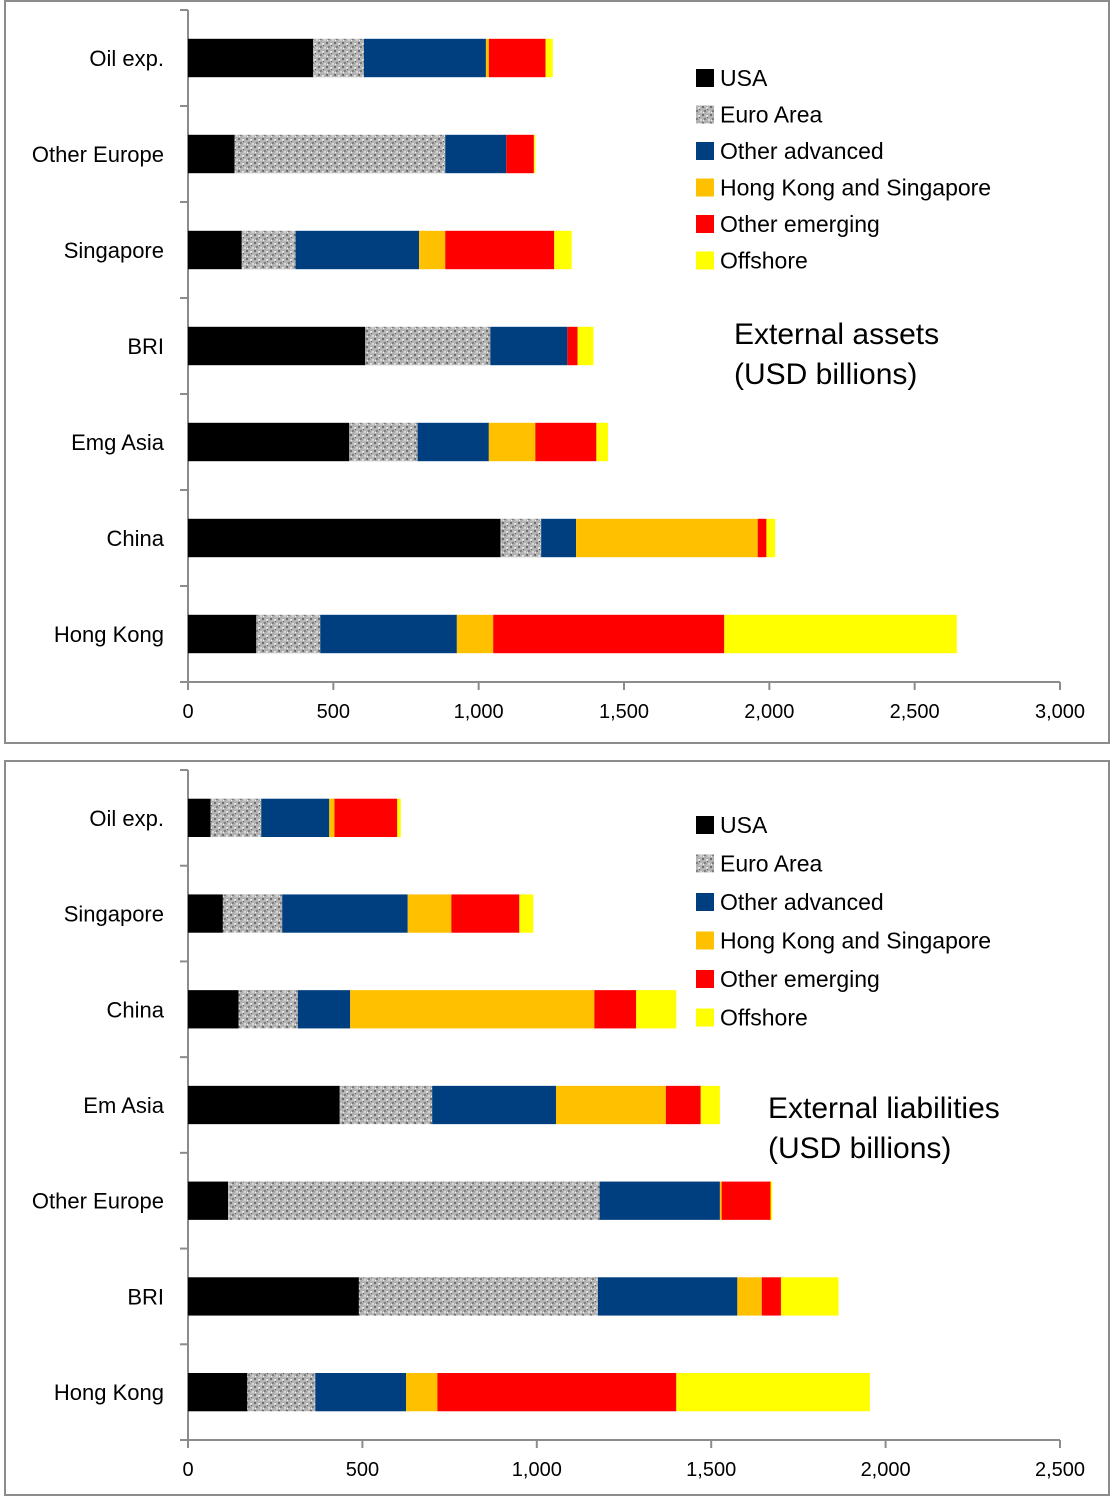 This screenshot has height=1496, width=1114. What do you see at coordinates (109, 1392) in the screenshot?
I see `category-label-hong-kong: Hong Kong` at bounding box center [109, 1392].